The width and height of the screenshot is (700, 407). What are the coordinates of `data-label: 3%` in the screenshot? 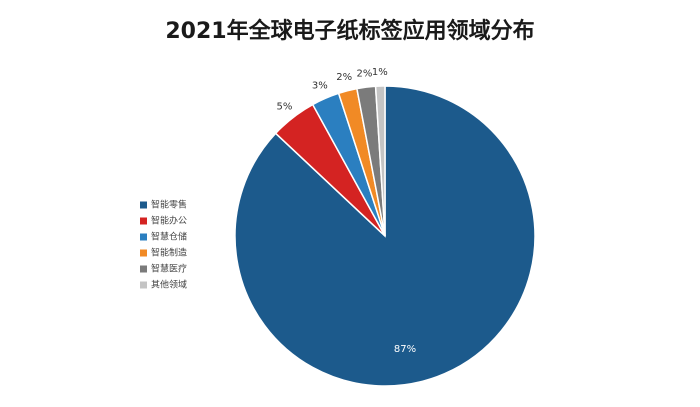 It's located at (320, 85).